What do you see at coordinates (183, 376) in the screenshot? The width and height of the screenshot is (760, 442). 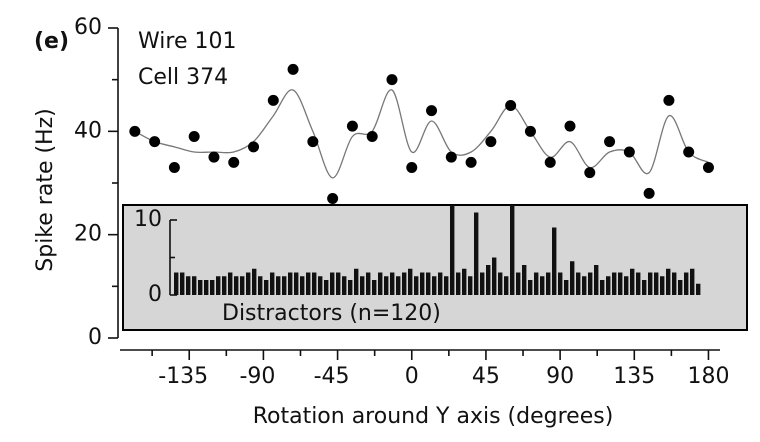 I see `x-tick-label: -135` at bounding box center [183, 376].